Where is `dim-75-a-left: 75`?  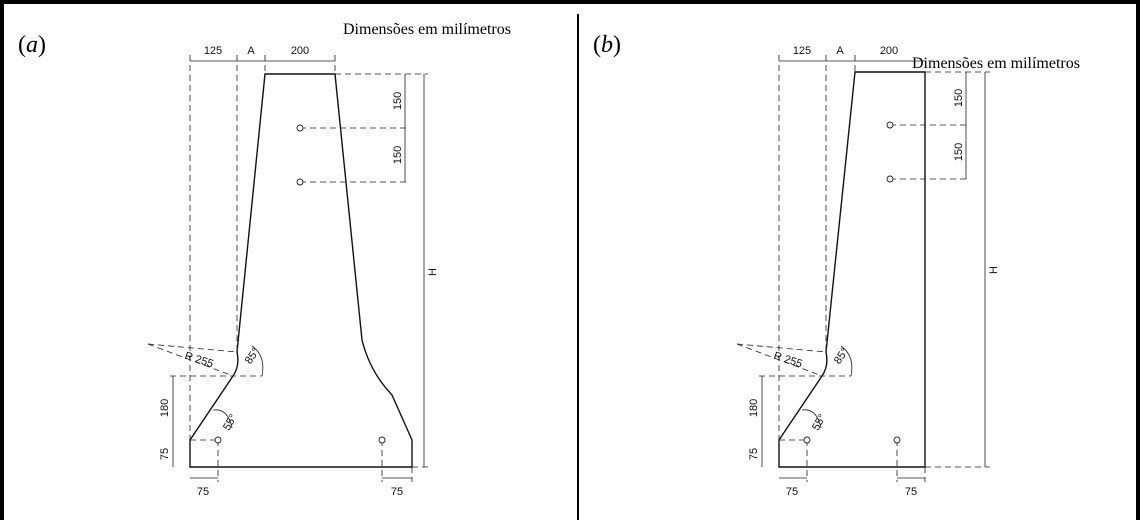 dim-75-a-left: 75 is located at coordinates (165, 454).